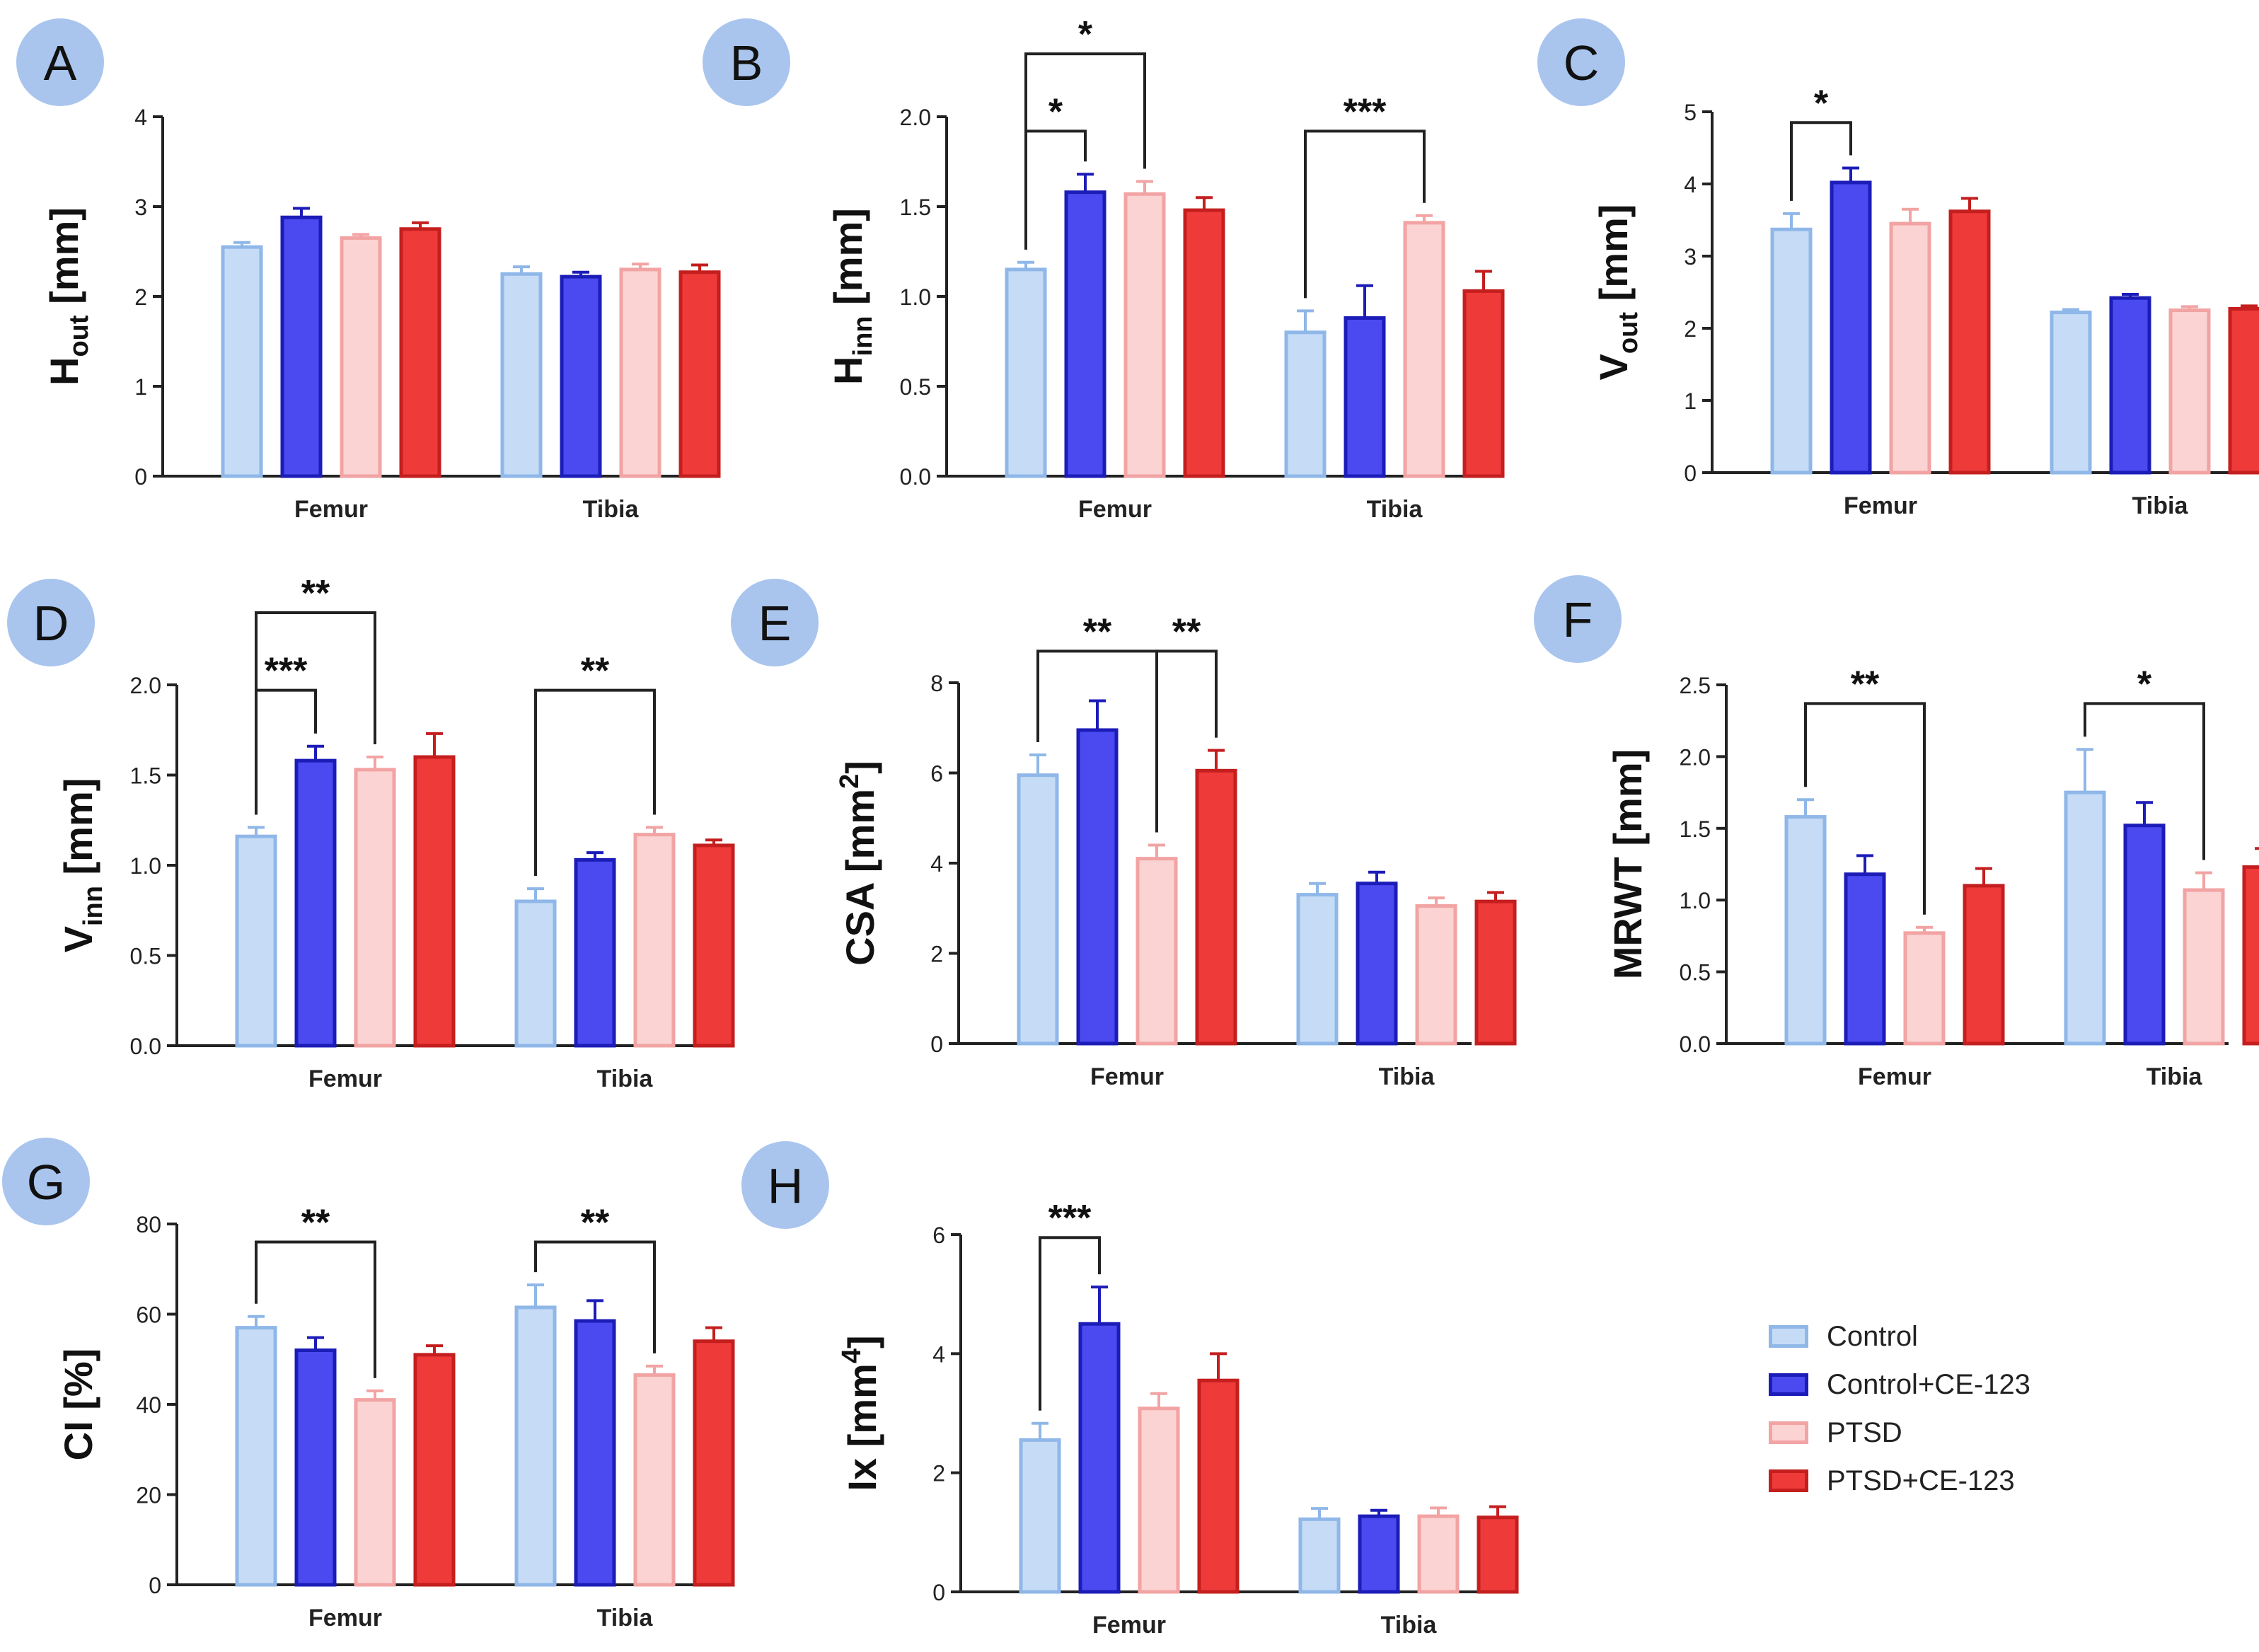 The width and height of the screenshot is (2259, 1652). I want to click on panel-c-ylabel-unit: [mm], so click(1613, 258).